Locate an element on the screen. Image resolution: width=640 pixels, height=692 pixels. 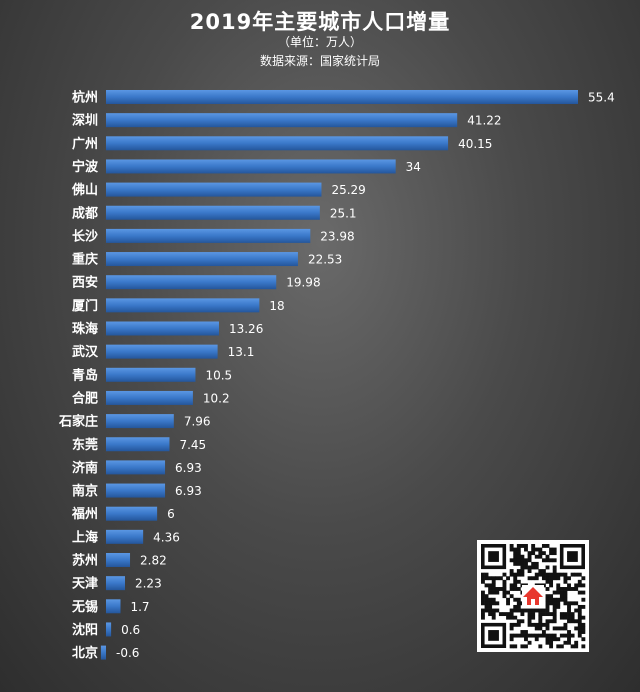
category-label: 深圳 is located at coordinates (85, 121).